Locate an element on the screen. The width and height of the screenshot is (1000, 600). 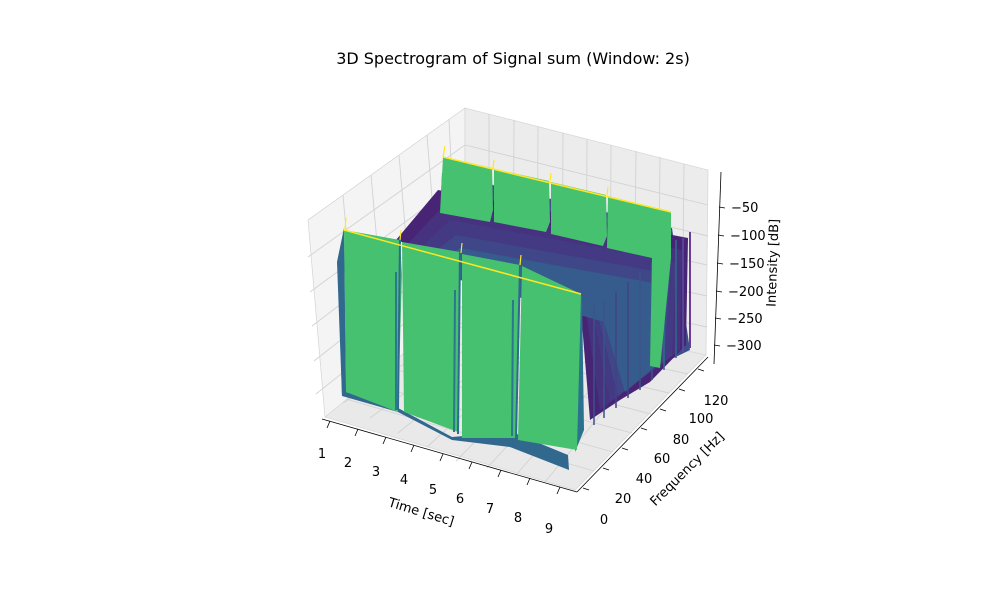
y-tick-marks is located at coordinates (643, 429).